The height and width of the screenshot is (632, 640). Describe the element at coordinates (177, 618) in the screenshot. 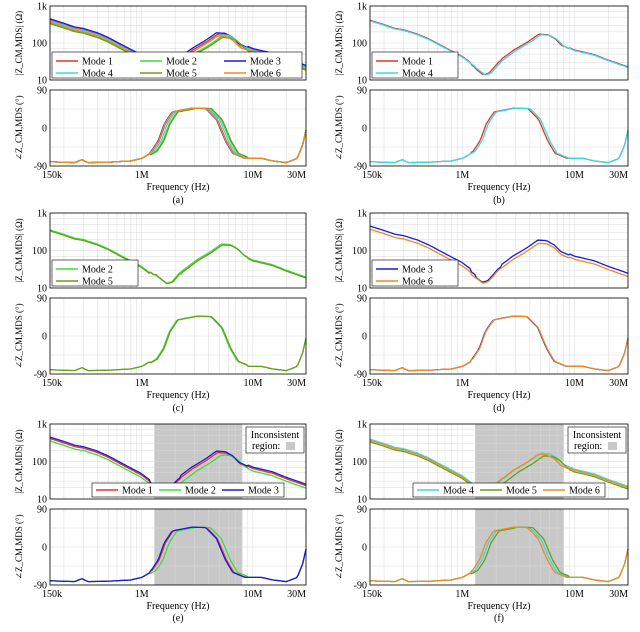

I see `panel-caption: (e)` at that location.